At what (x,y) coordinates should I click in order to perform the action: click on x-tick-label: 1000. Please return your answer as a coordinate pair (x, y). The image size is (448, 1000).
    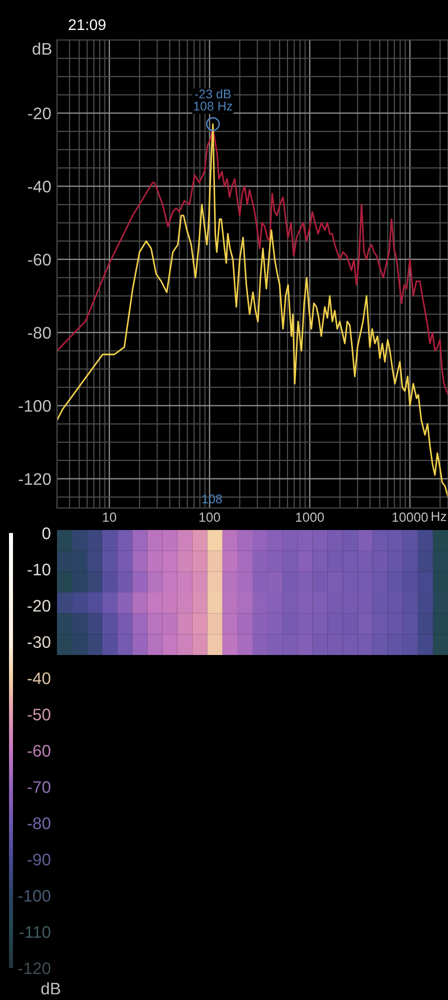
    Looking at the image, I should click on (310, 517).